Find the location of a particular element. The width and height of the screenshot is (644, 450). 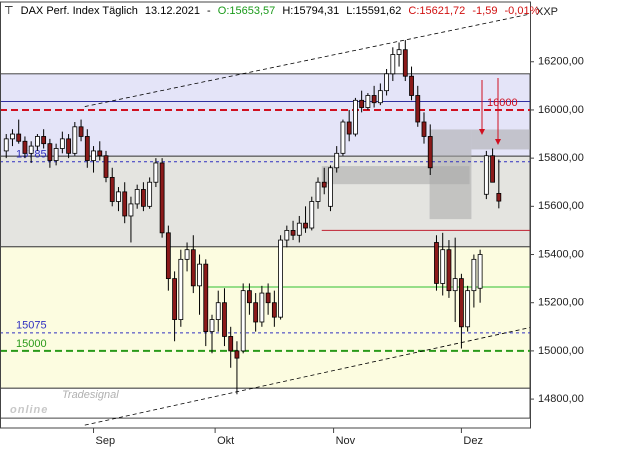

band is located at coordinates (265, 403).